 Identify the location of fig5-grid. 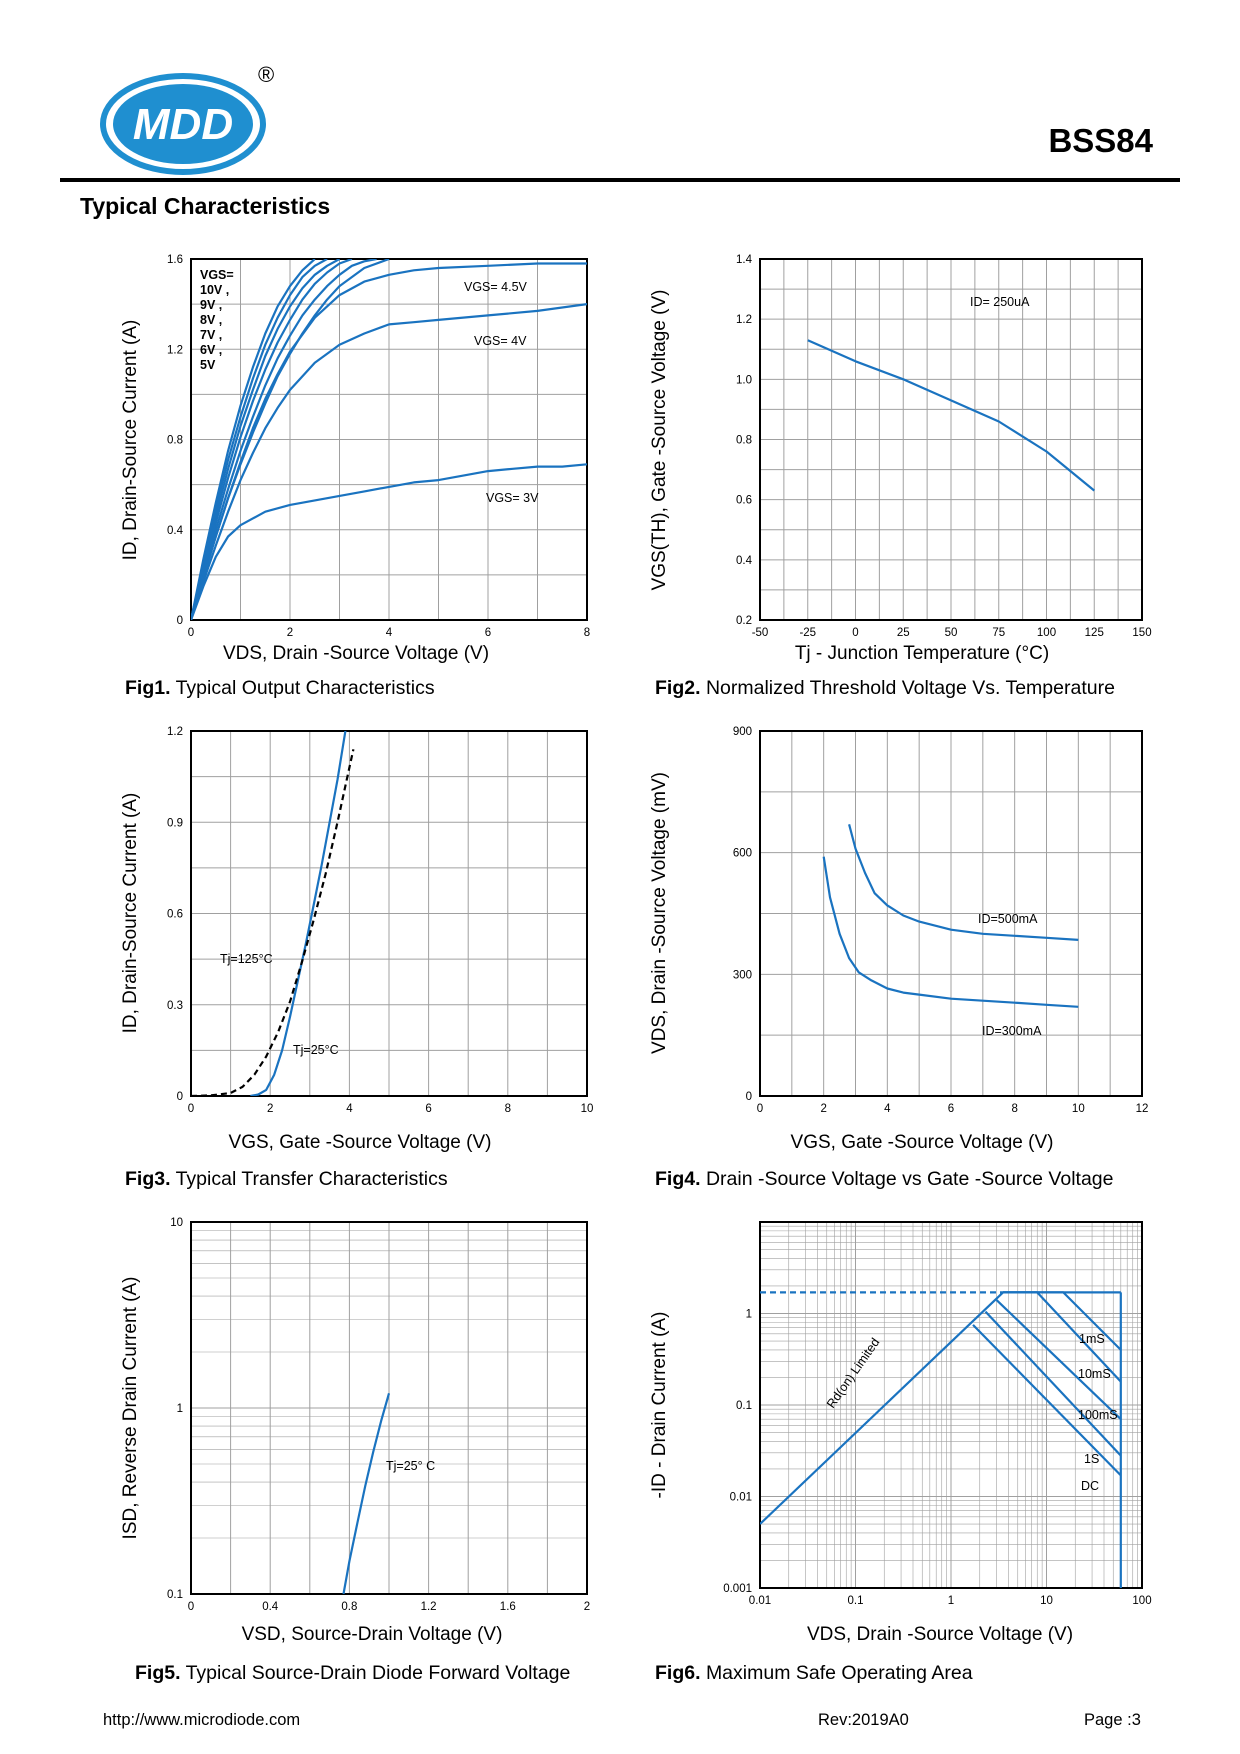
(389, 1408).